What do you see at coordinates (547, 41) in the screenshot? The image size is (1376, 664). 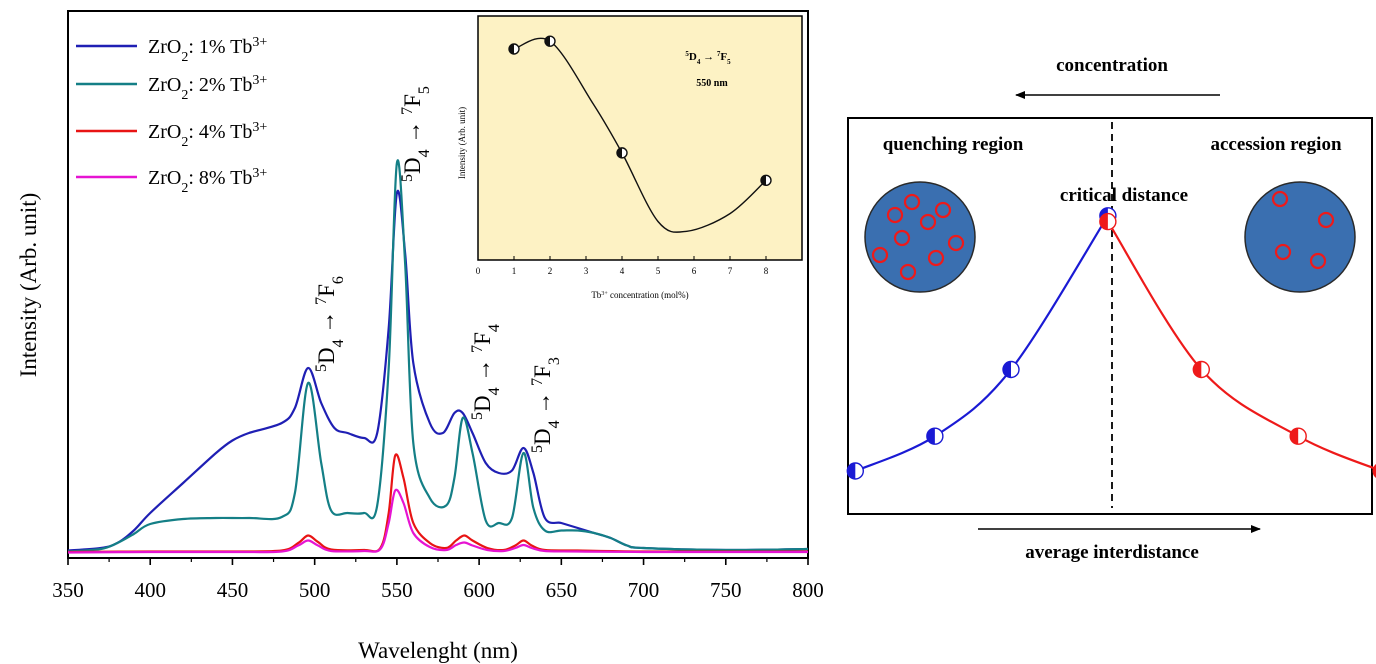 I see `inset-point-2-fill` at bounding box center [547, 41].